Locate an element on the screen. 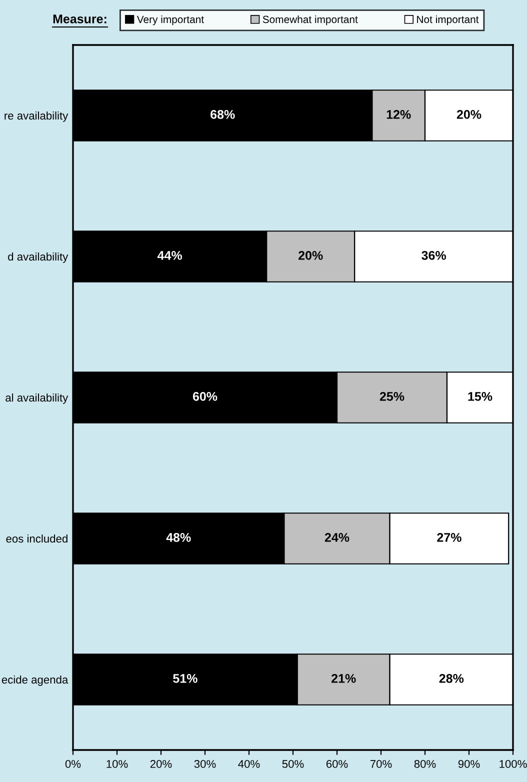 This screenshot has height=782, width=527. x-tick-label: 20% is located at coordinates (161, 764).